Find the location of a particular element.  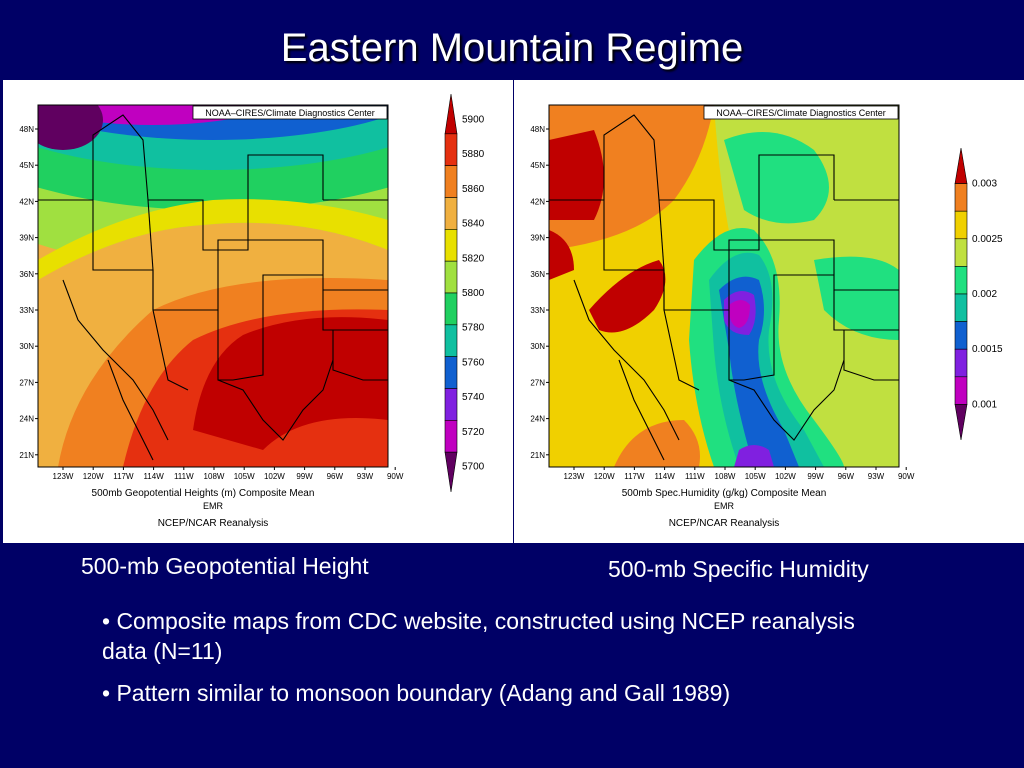

colorbar-label: 5740 is located at coordinates (473, 397).